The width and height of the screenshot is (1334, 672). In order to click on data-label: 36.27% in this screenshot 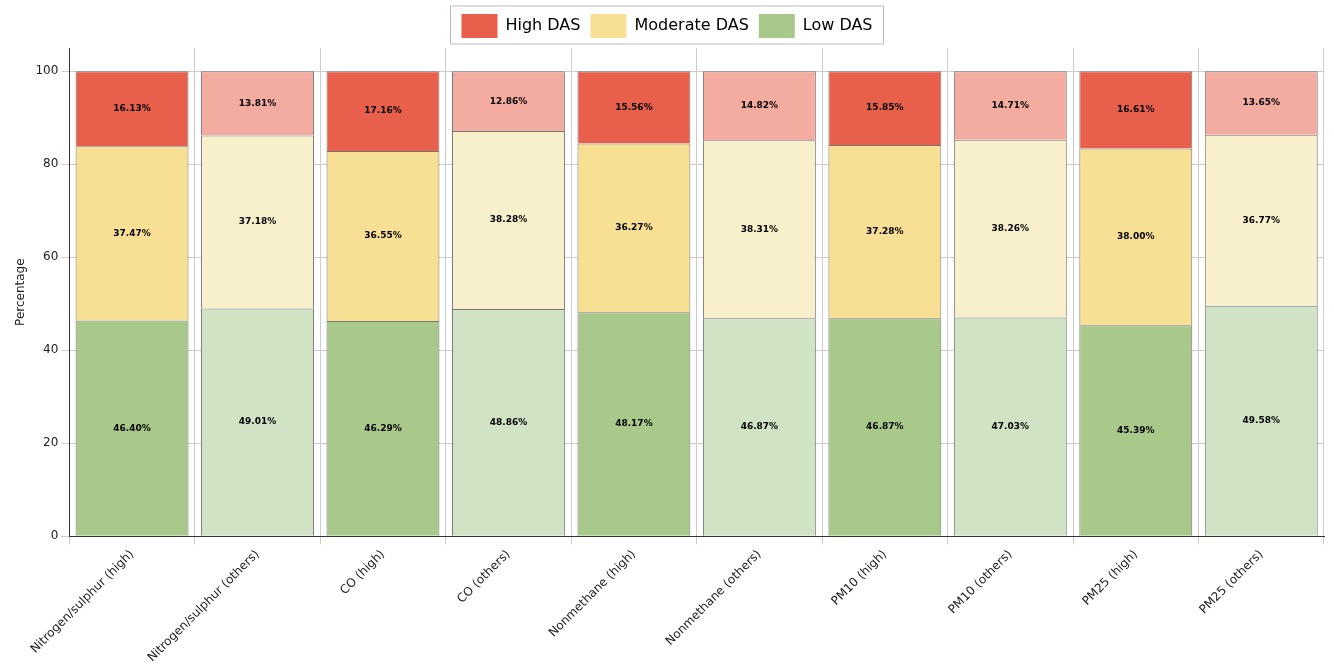, I will do `click(634, 227)`.